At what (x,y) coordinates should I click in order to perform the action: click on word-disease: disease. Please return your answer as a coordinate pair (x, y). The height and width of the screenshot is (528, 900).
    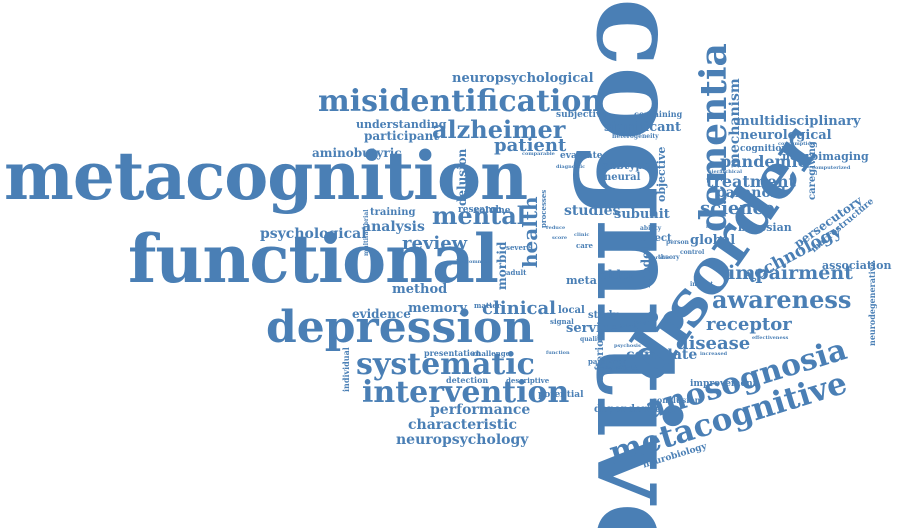
    Looking at the image, I should click on (713, 343).